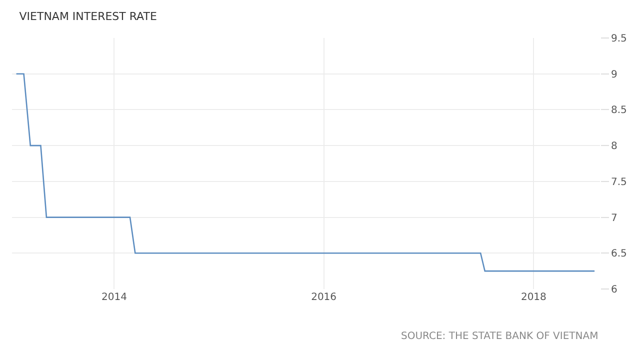 Image resolution: width=642 pixels, height=347 pixels. What do you see at coordinates (88, 16) in the screenshot?
I see `chart-title: VIETNAM INTEREST RATE` at bounding box center [88, 16].